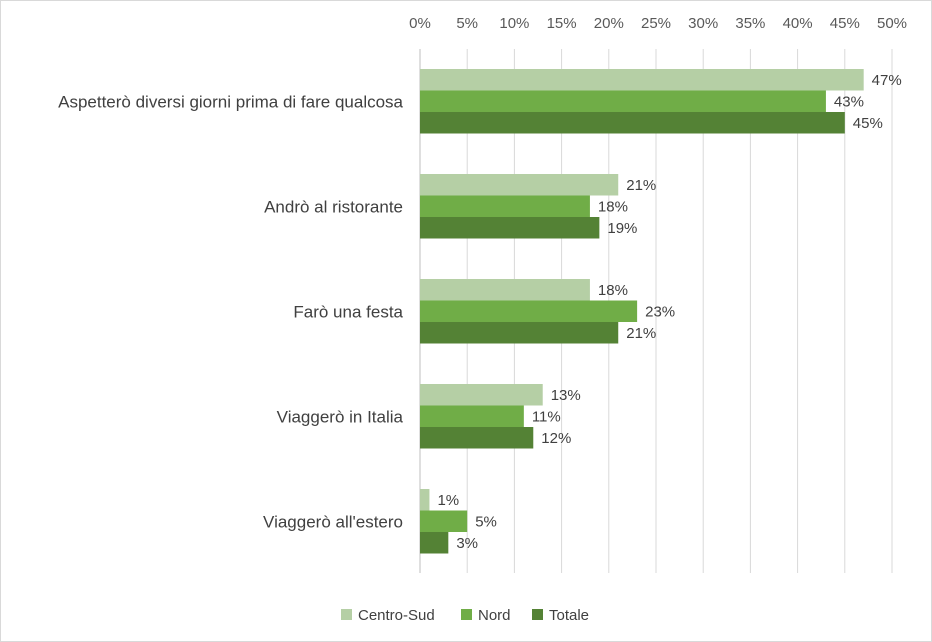 Image resolution: width=932 pixels, height=642 pixels. I want to click on data-label: 23%, so click(660, 311).